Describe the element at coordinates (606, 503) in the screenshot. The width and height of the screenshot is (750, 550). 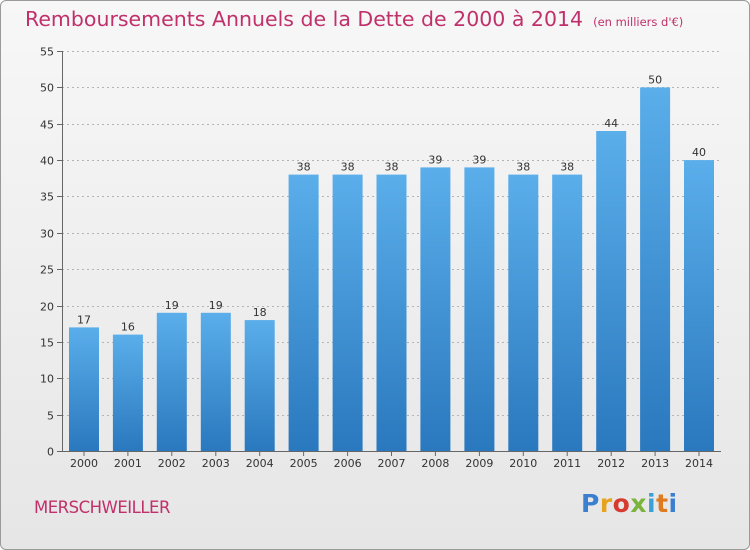
I see `logo-letter: r` at that location.